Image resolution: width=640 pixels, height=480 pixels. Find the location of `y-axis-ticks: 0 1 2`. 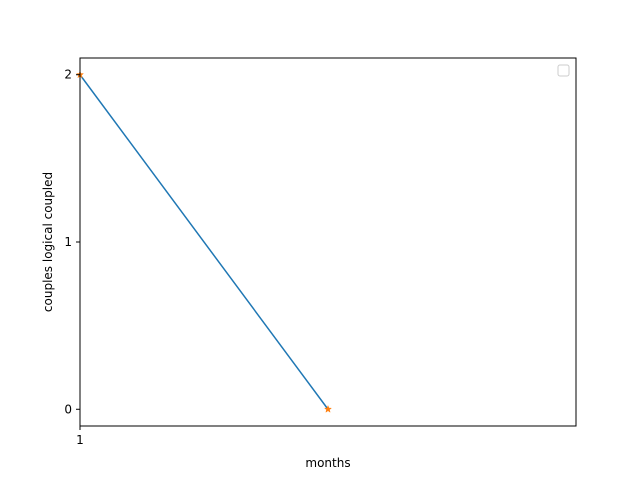

y-axis-ticks: 0 1 2 is located at coordinates (72, 242).